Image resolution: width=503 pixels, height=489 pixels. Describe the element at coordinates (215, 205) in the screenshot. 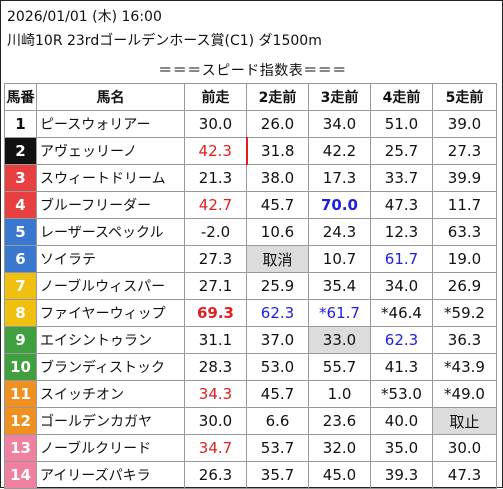

I see `speed-index-cell: 42.7` at that location.